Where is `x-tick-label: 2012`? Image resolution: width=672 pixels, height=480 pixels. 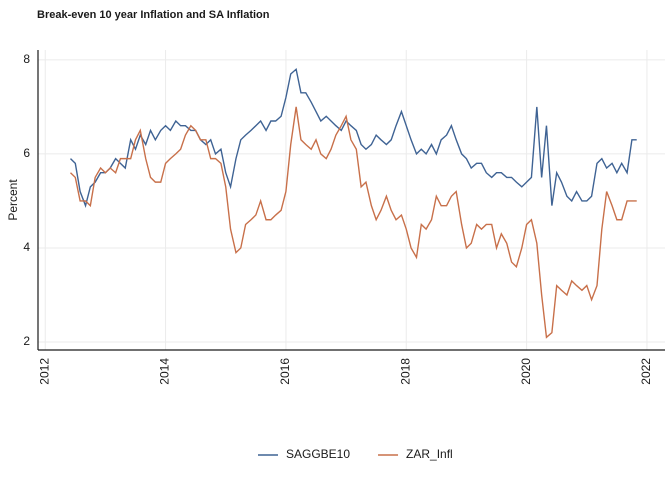 x-tick-label: 2012 is located at coordinates (44, 371).